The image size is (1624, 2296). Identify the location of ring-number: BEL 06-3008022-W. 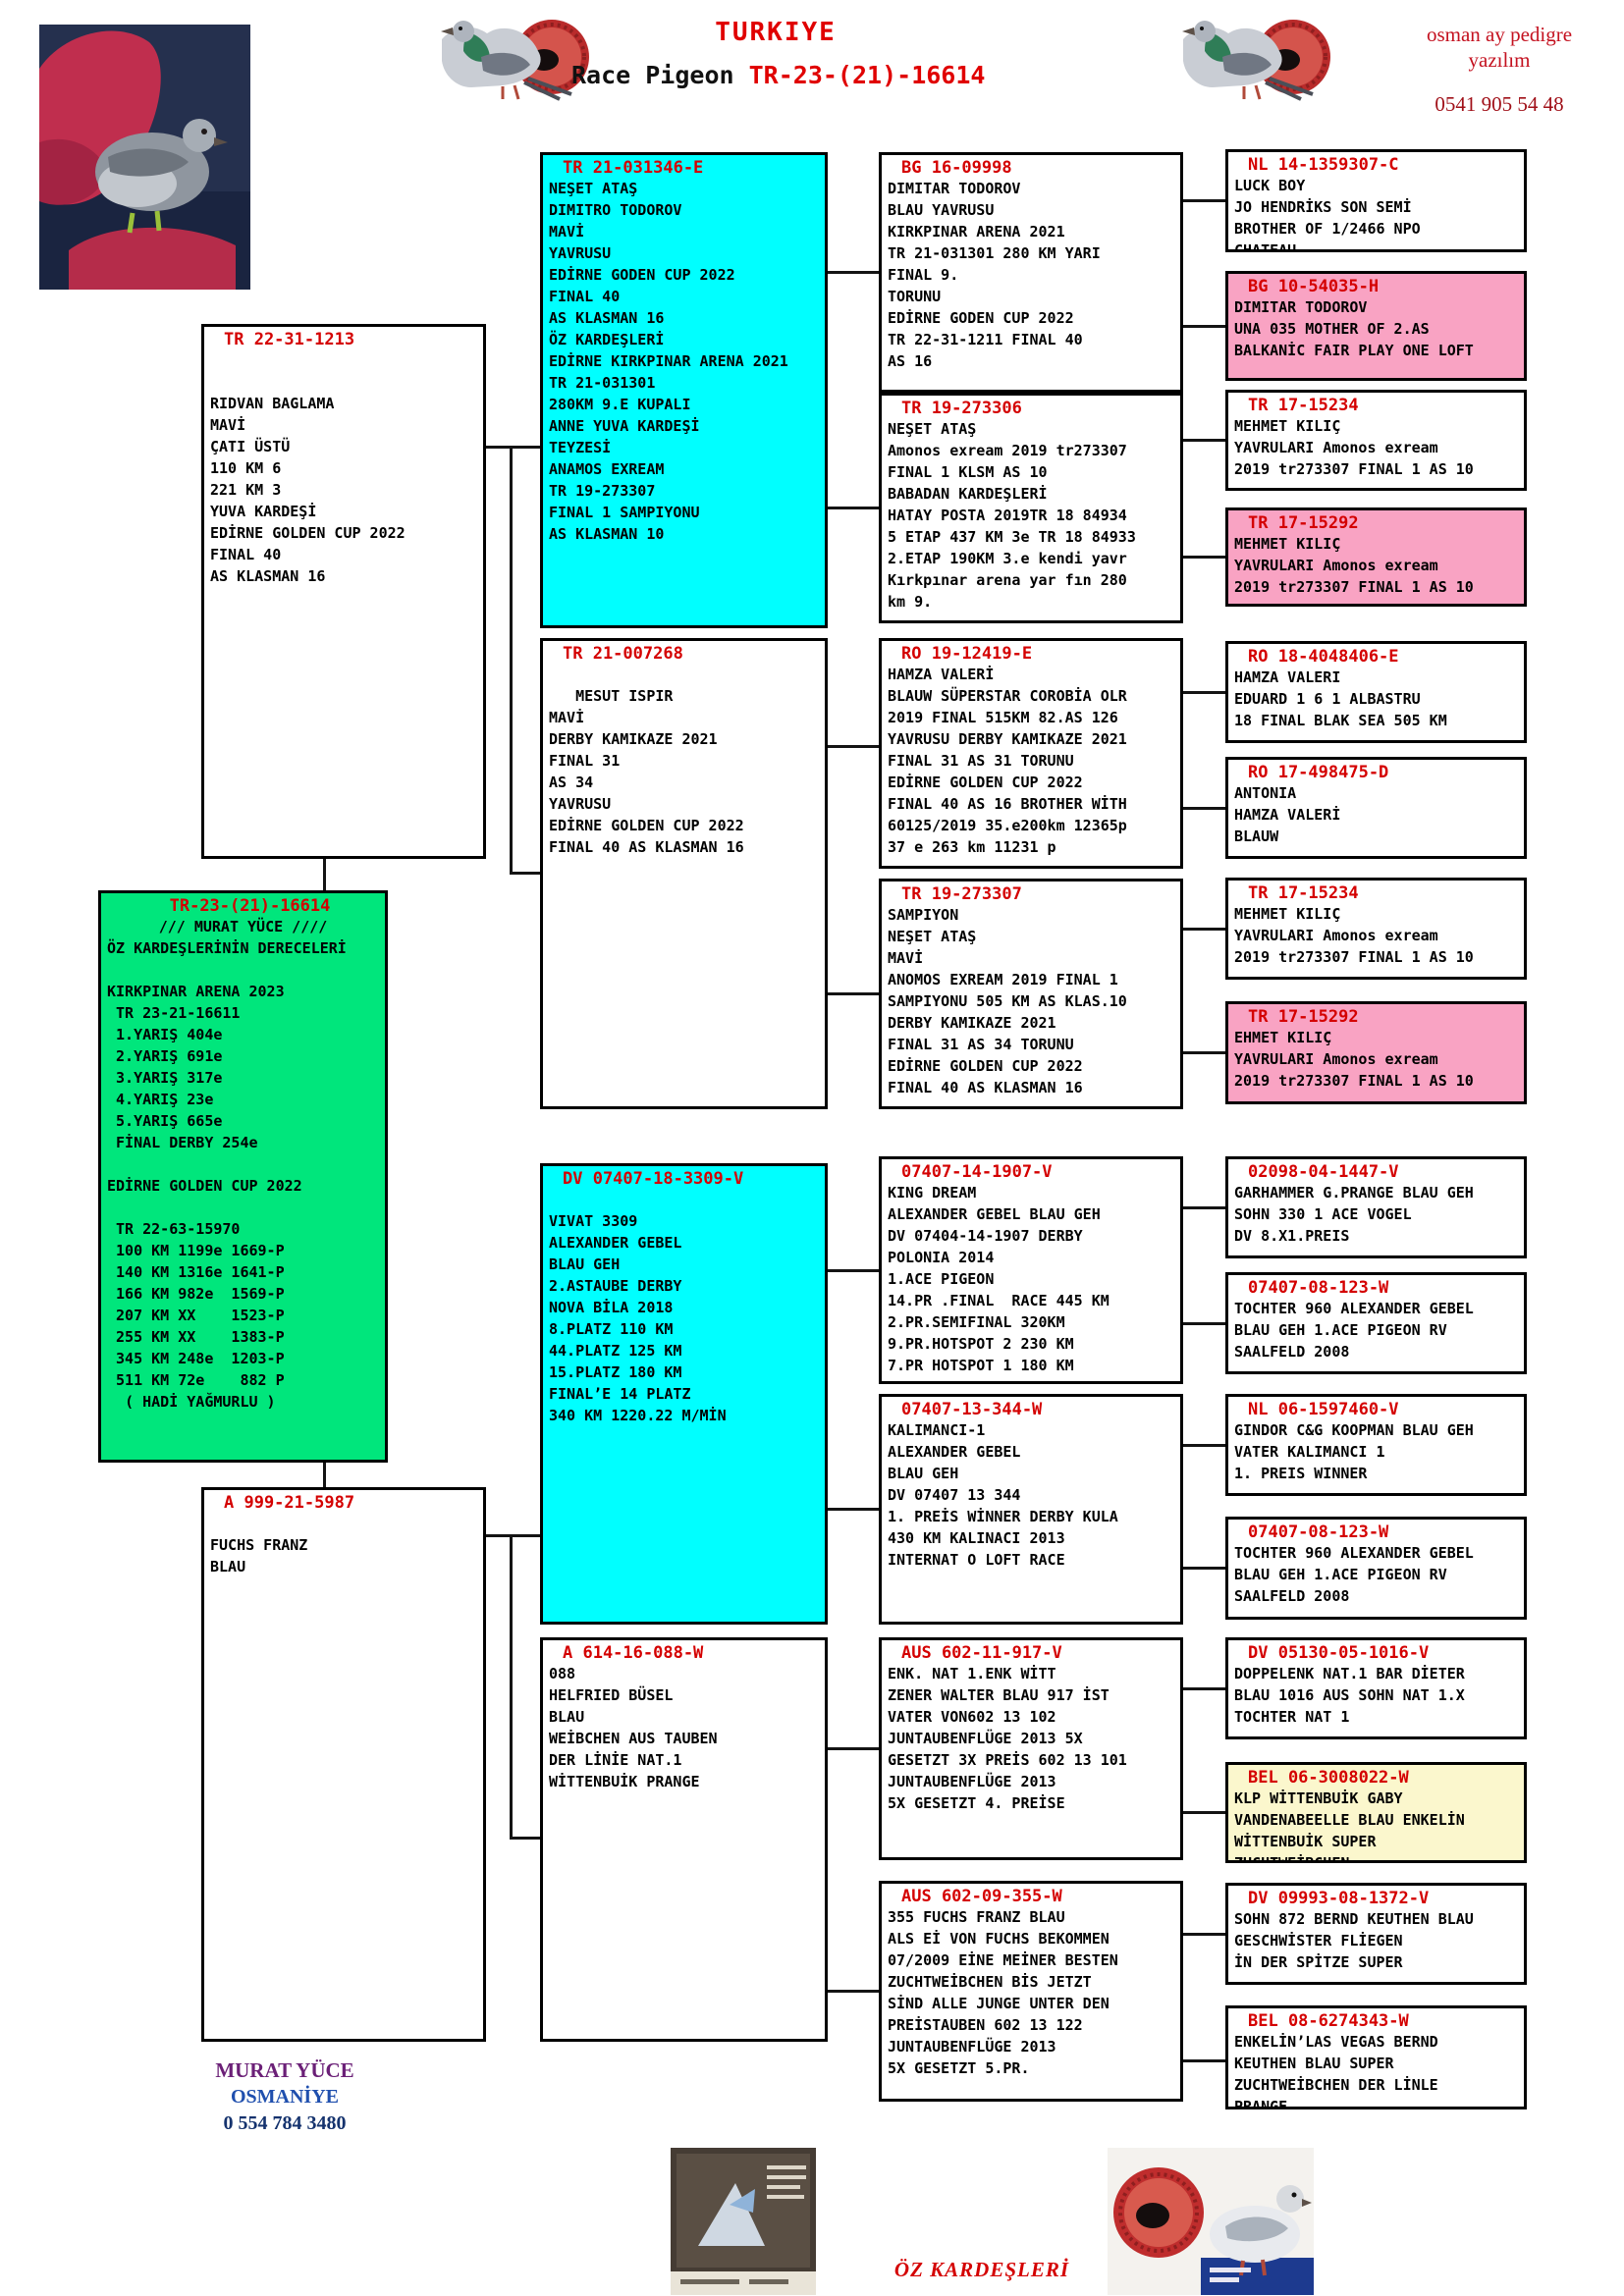
(1328, 1778).